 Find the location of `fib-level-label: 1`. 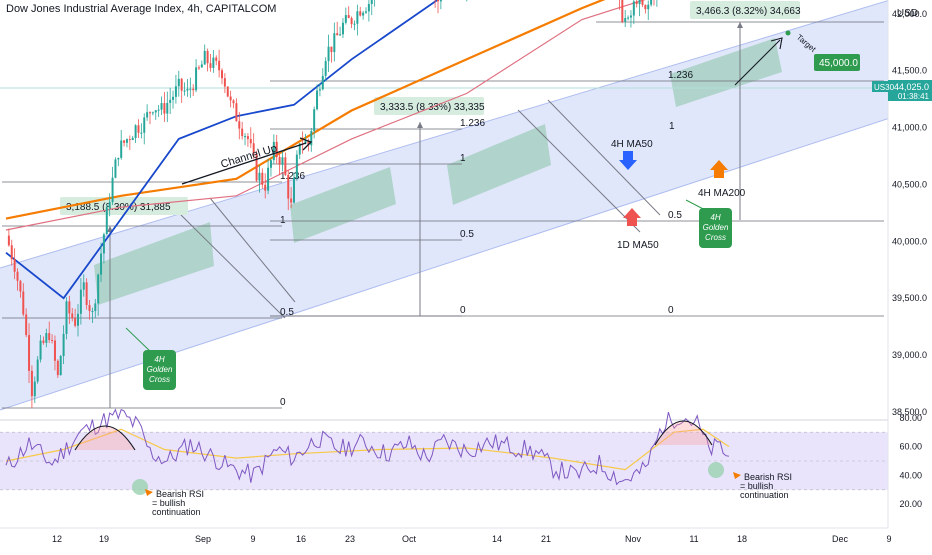

fib-level-label: 1 is located at coordinates (672, 126).